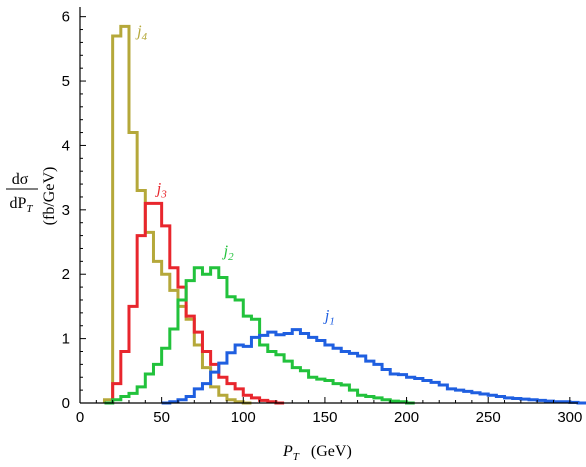 The height and width of the screenshot is (467, 586). I want to click on x-axis-title-main: P, so click(287, 451).